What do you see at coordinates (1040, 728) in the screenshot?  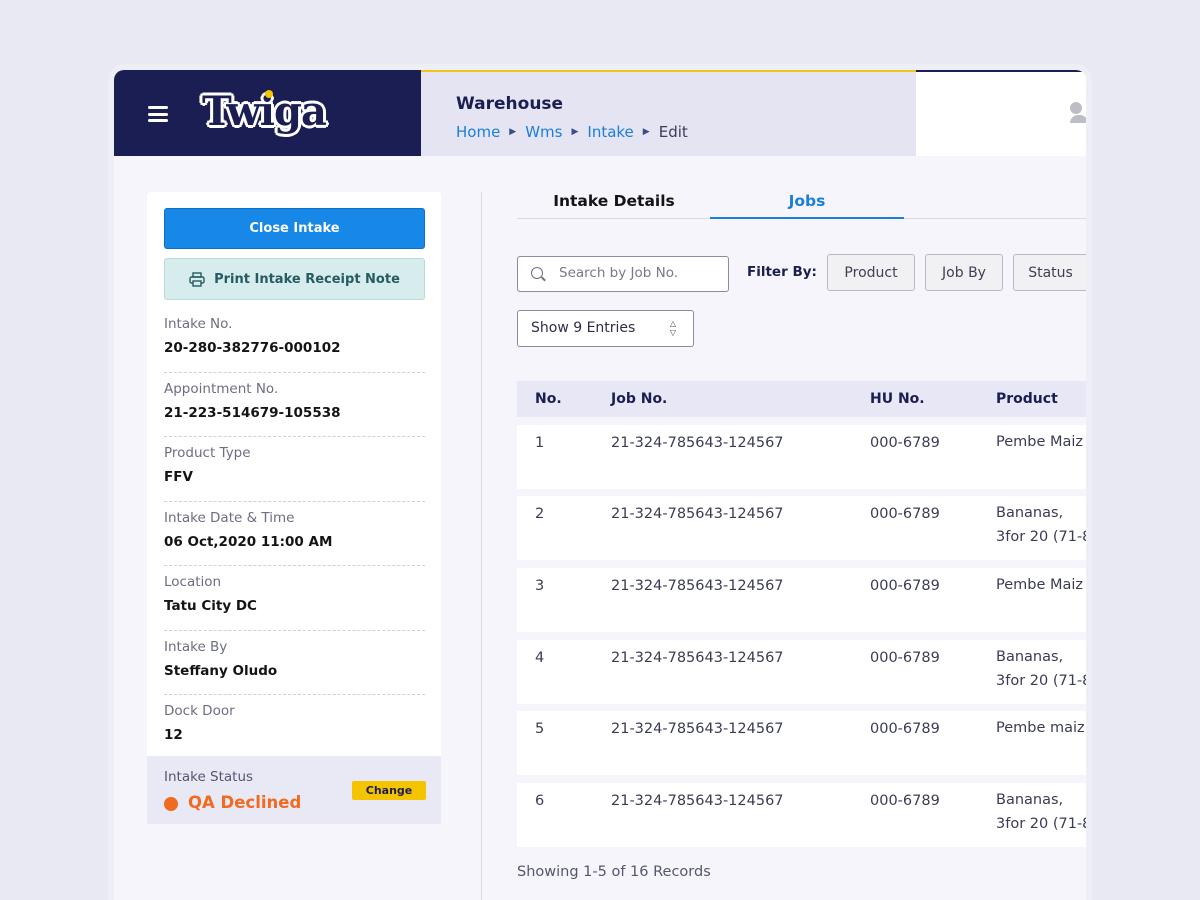 I see `cell-product: Pembe maiz` at bounding box center [1040, 728].